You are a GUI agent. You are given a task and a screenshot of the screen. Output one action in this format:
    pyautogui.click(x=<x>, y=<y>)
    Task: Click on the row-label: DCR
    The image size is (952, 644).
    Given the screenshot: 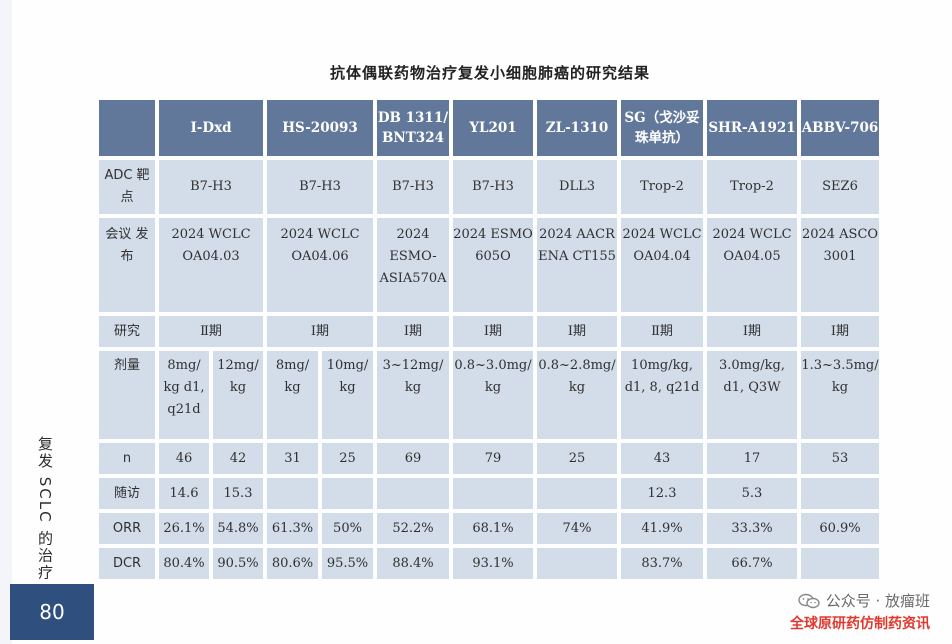 What is the action you would take?
    pyautogui.click(x=127, y=563)
    